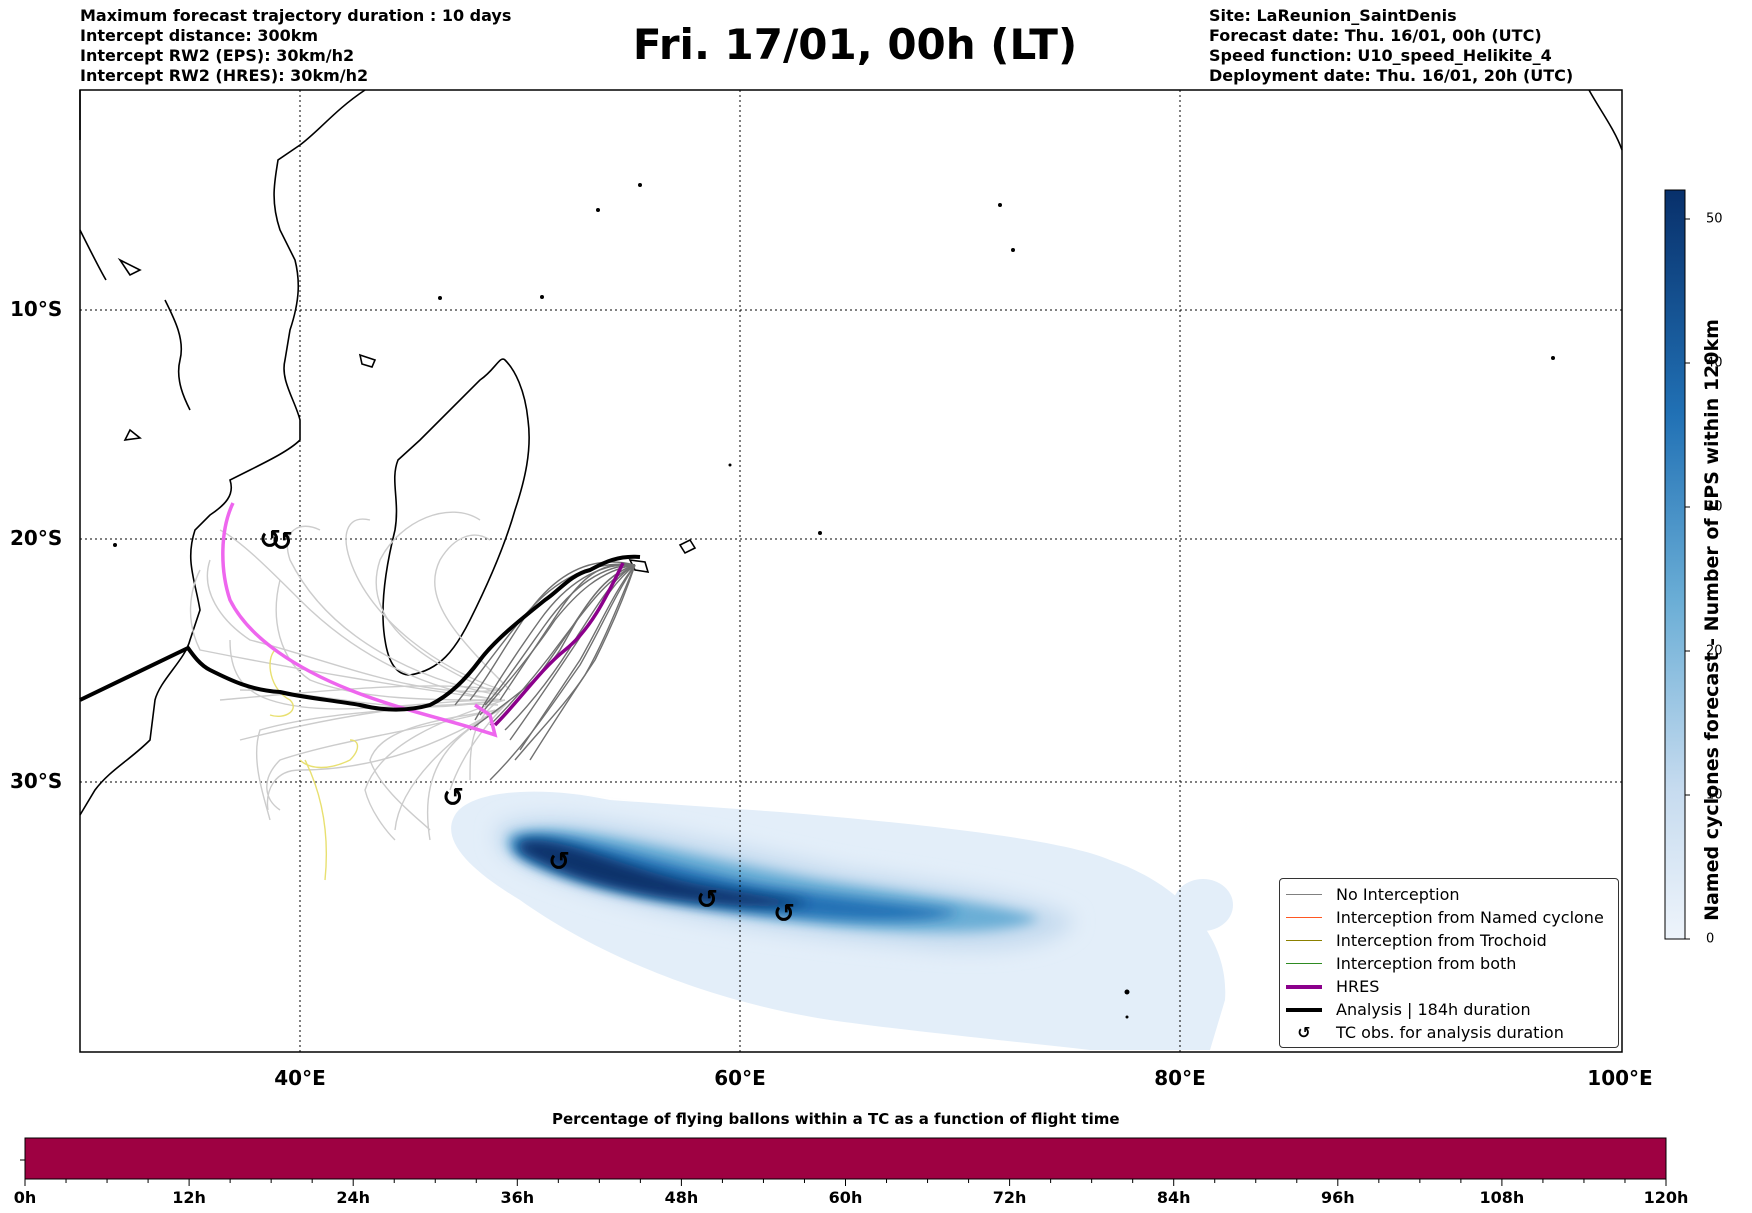  Describe the element at coordinates (1620, 1078) in the screenshot. I see `lon-label-100e: 100°E` at that location.